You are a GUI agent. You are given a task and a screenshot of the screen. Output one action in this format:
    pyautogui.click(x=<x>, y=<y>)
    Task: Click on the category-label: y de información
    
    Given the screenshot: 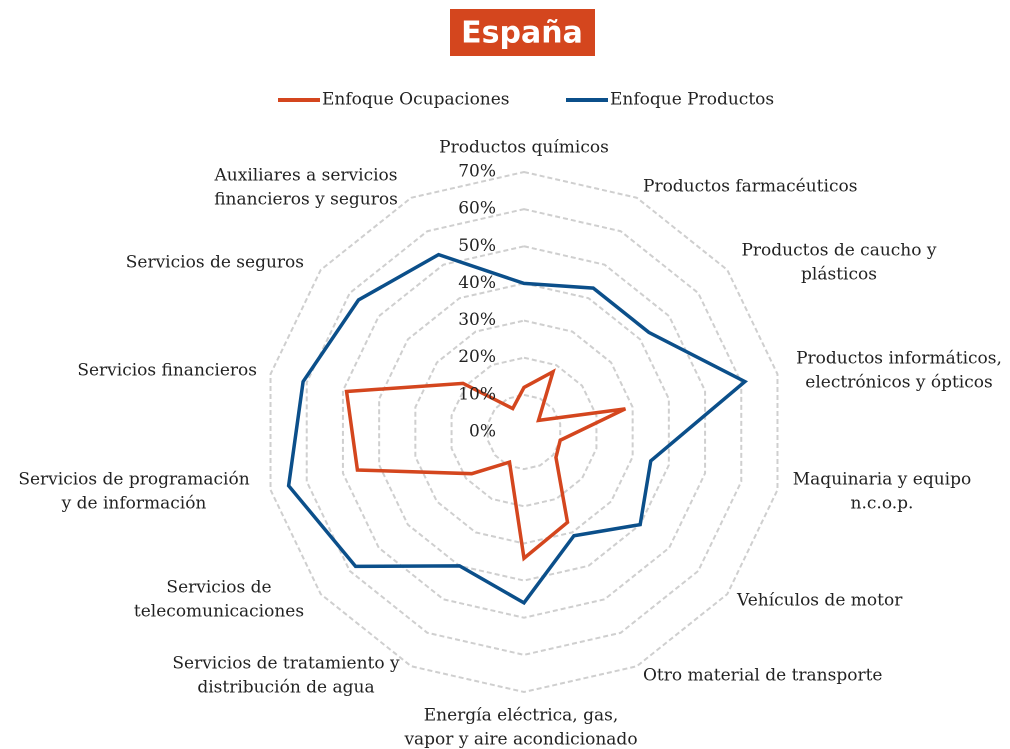 What is the action you would take?
    pyautogui.click(x=134, y=504)
    